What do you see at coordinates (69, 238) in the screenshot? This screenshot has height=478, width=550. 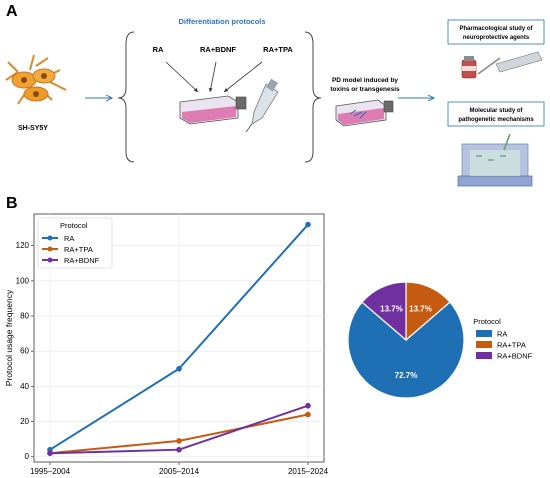 I see `legend-label: RA` at bounding box center [69, 238].